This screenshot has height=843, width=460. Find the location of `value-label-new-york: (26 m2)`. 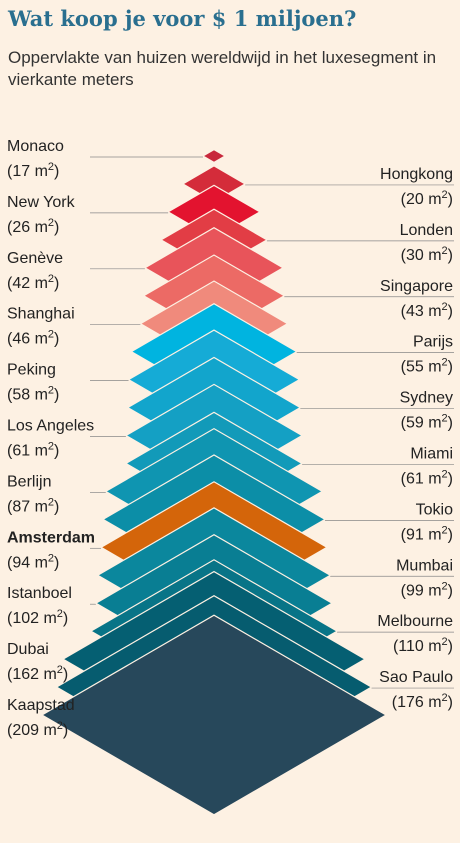

value-label-new-york: (26 m2) is located at coordinates (33, 226).